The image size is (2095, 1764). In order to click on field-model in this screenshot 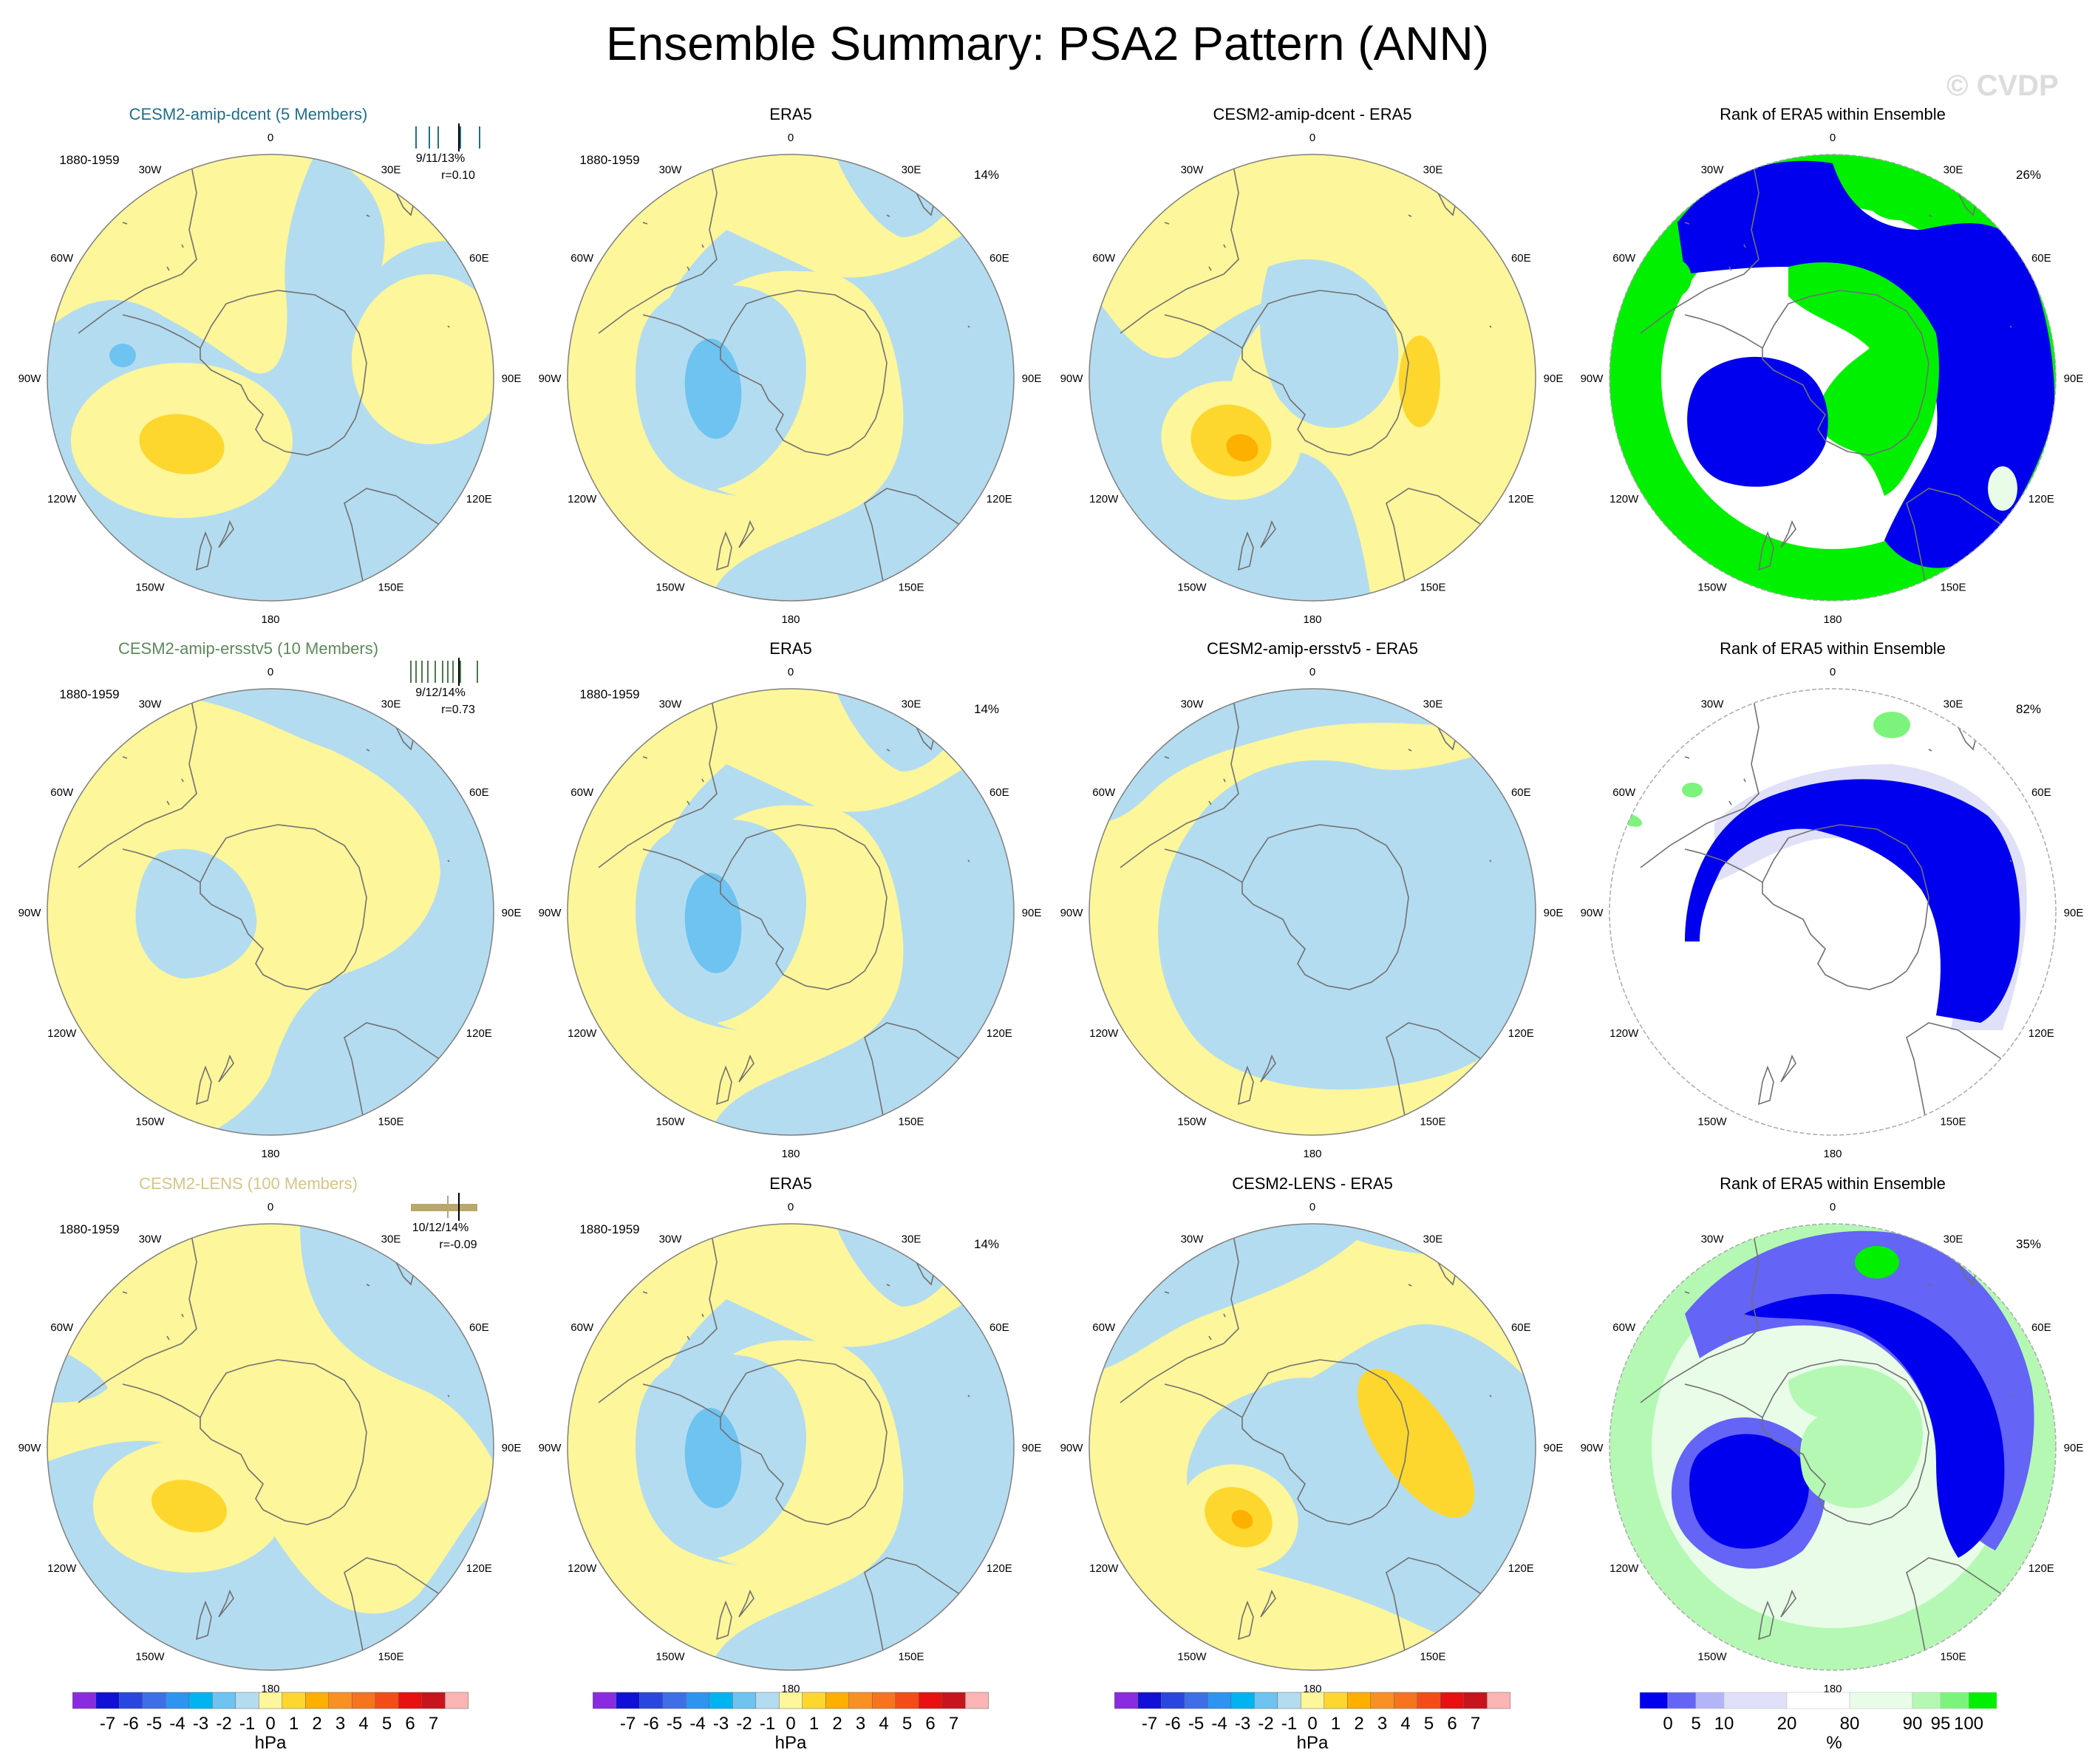, I will do `click(270, 912)`.